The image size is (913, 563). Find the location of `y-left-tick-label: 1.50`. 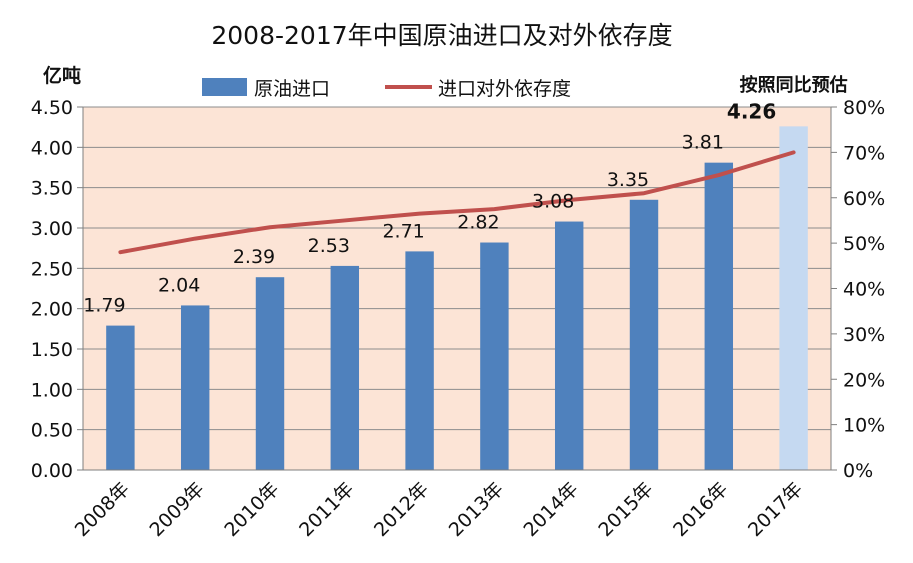

y-left-tick-label: 1.50 is located at coordinates (52, 350).